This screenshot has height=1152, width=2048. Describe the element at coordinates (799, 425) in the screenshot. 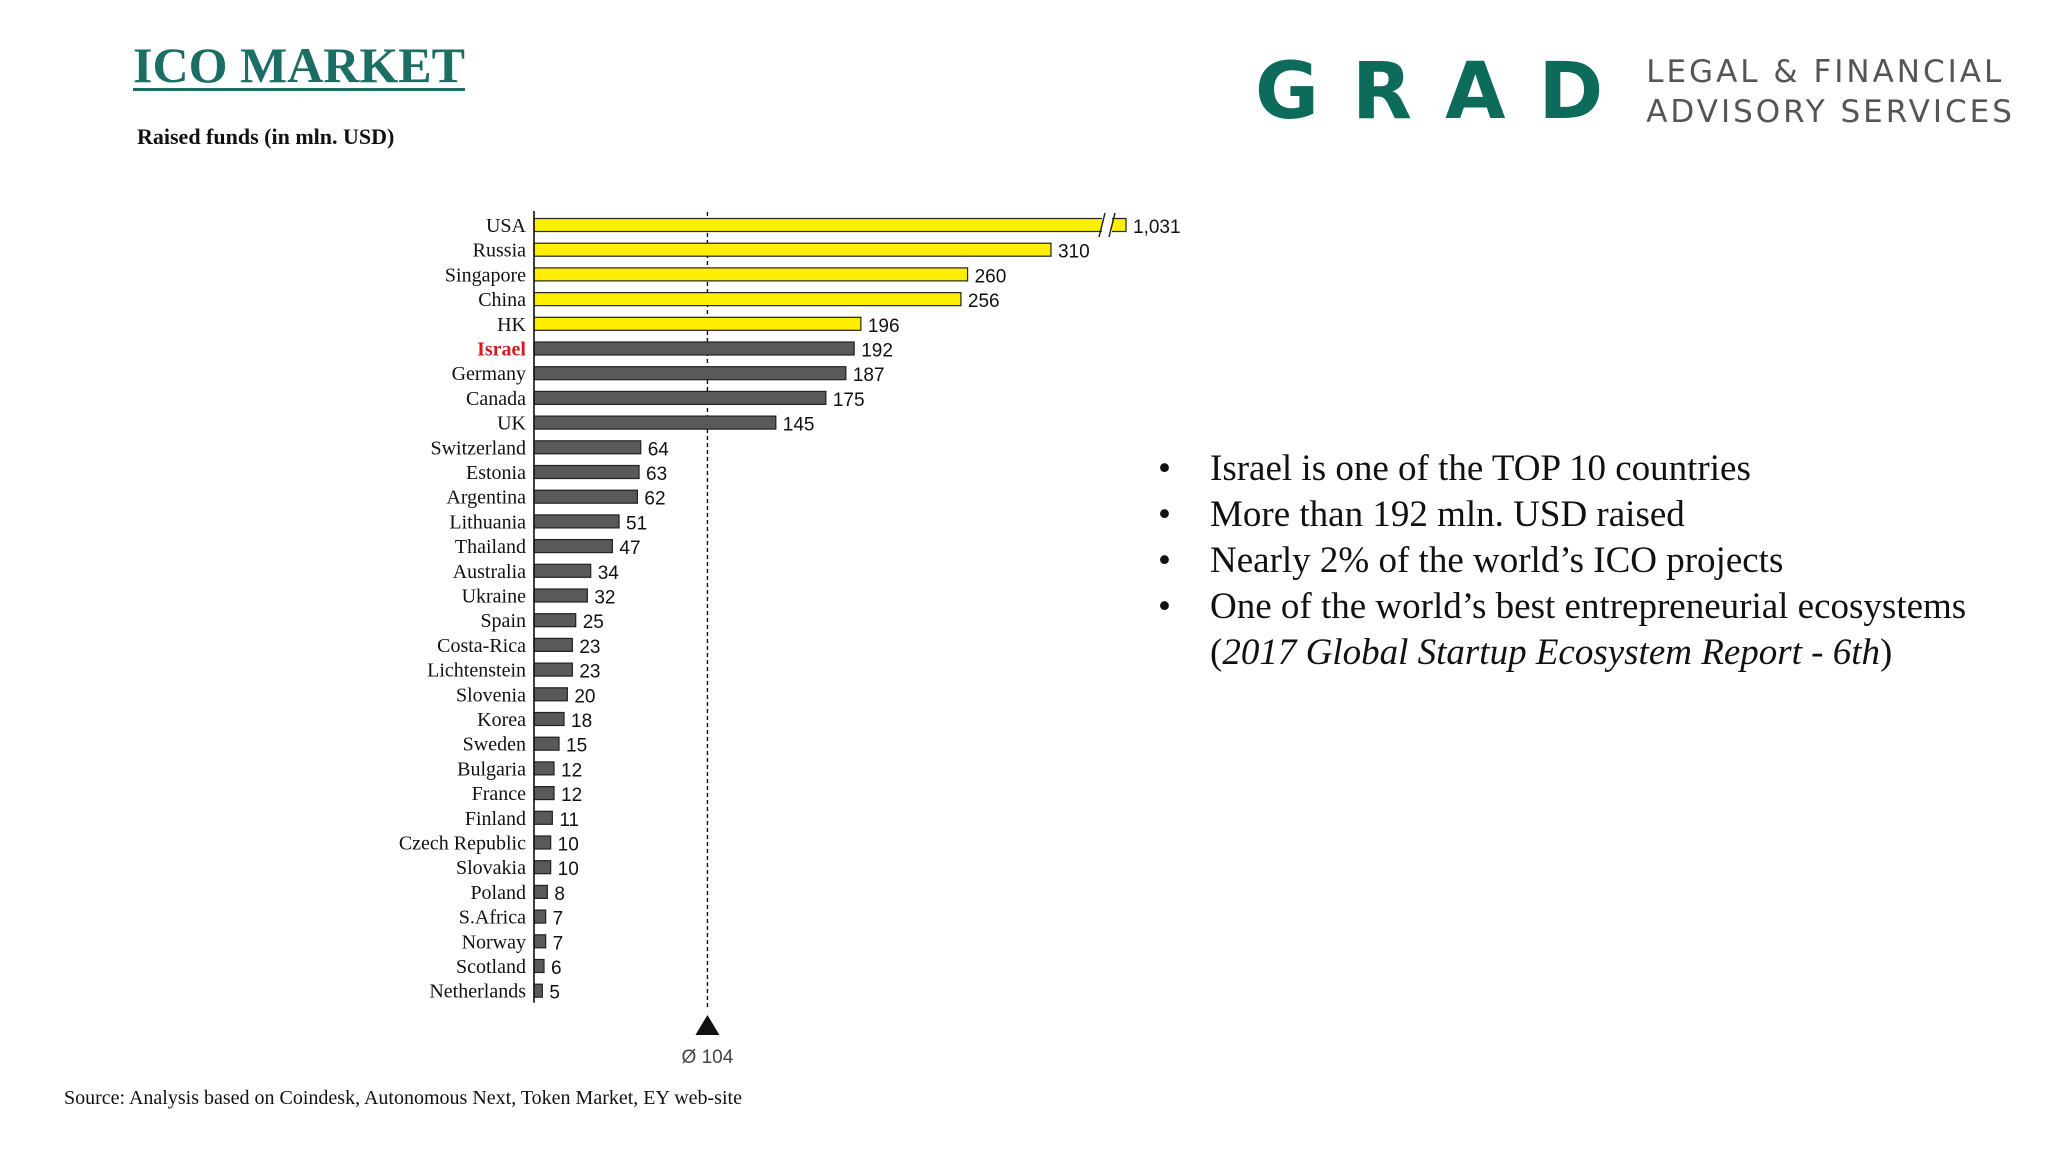

I see `value-label: 145` at that location.